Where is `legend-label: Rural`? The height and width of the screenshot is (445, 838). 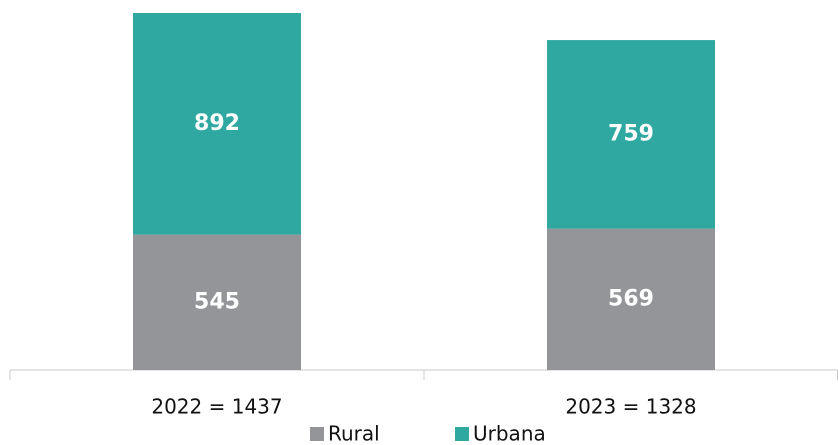 legend-label: Rural is located at coordinates (354, 433).